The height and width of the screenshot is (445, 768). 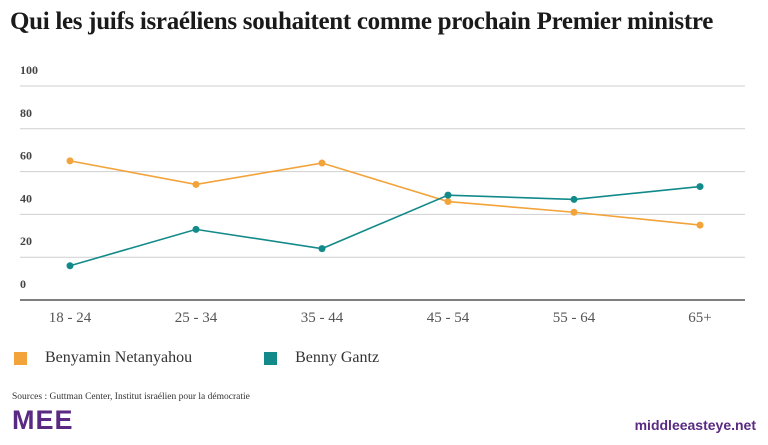 I want to click on x-tick-label: 45 - 54, so click(x=448, y=318).